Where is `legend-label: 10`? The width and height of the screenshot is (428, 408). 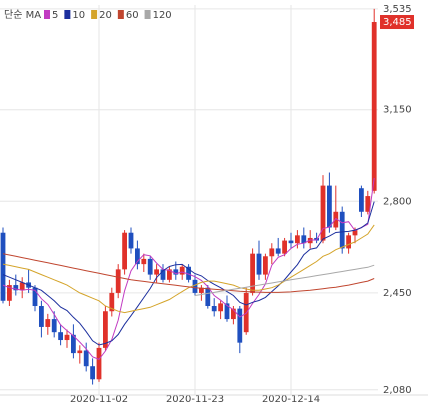
legend-label: 10 is located at coordinates (78, 15).